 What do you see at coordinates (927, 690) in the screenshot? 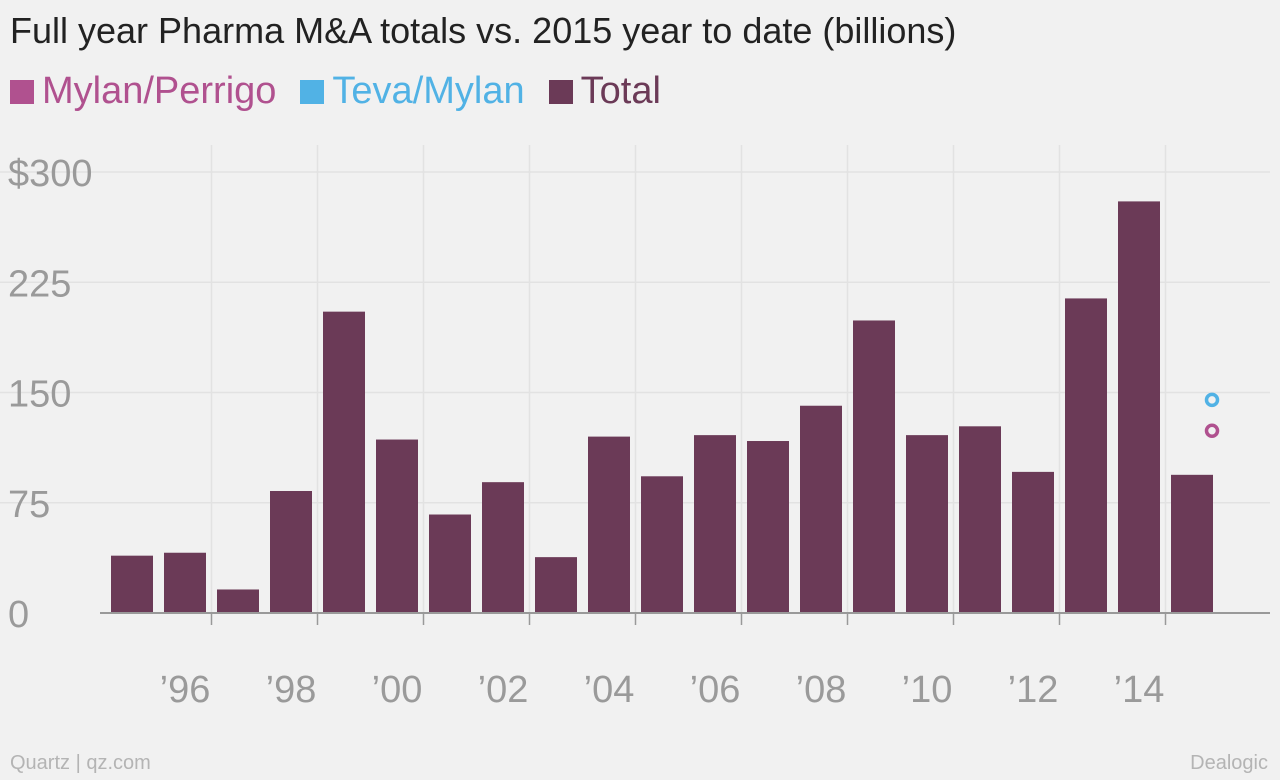
I see `x-tick-label: ’10` at bounding box center [927, 690].